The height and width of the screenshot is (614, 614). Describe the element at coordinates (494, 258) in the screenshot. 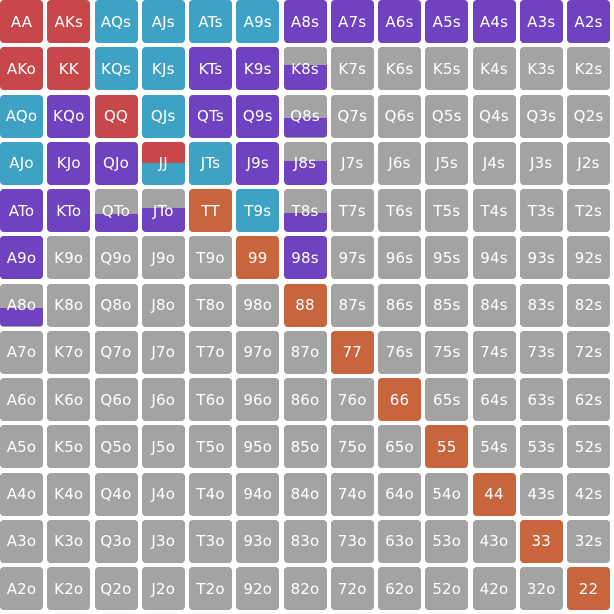

I see `hand-cell-94s: 94s` at that location.